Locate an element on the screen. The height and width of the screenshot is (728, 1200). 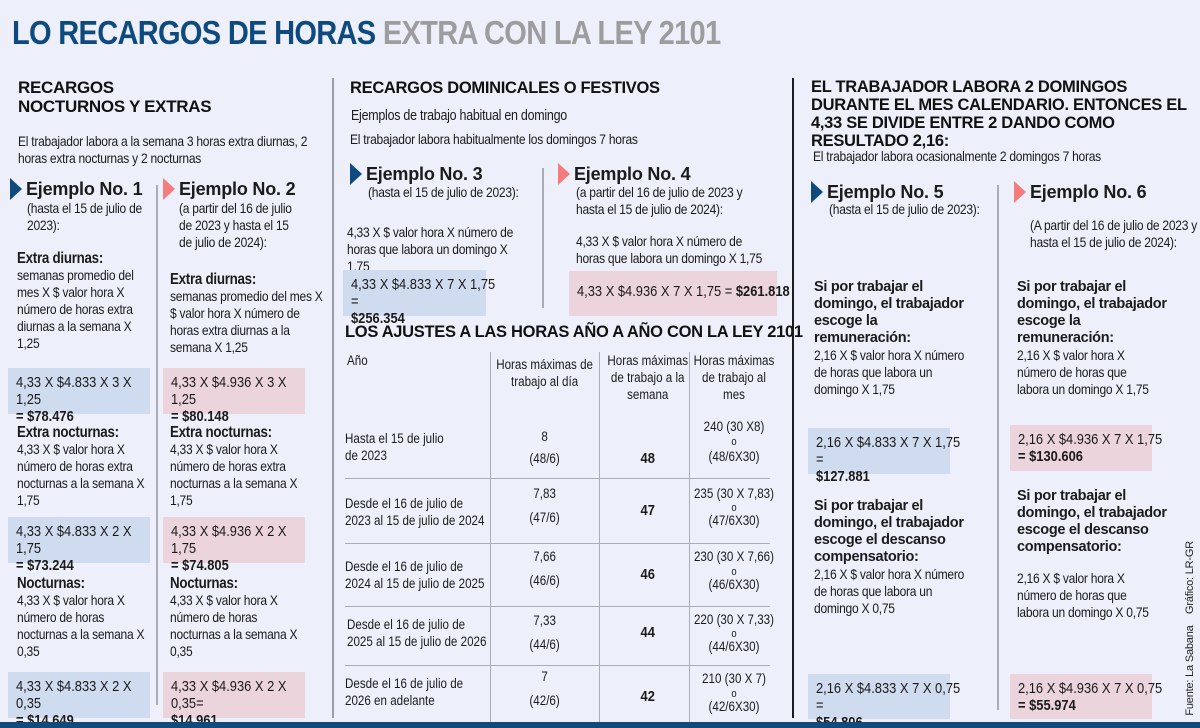
cell-day: 7 is located at coordinates (544, 676).